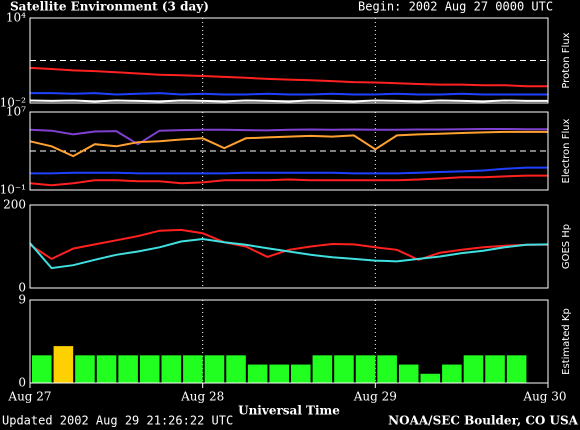 The width and height of the screenshot is (580, 430). I want to click on y-tick-label: 200, so click(14, 205).